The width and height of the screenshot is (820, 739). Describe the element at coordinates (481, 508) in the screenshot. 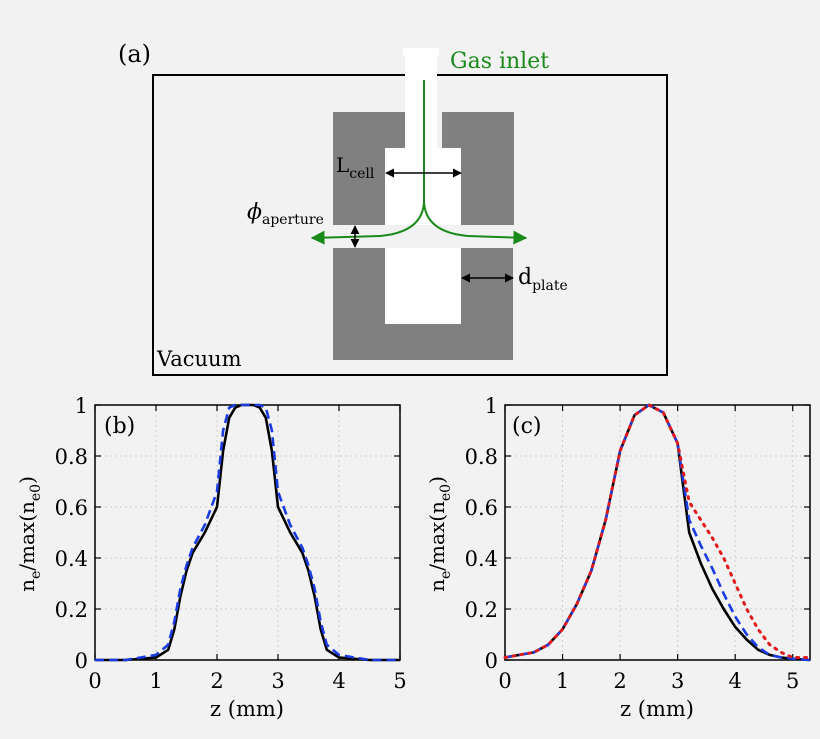

I see `chart-c-ytick-label: 0.6` at that location.